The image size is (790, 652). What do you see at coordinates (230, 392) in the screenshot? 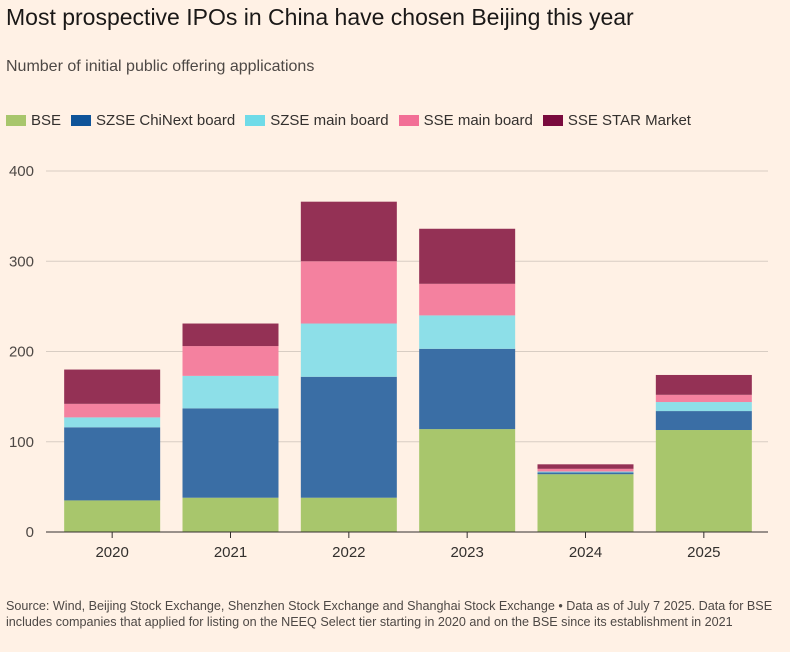
I see `bar-2021-szse-main-board` at bounding box center [230, 392].